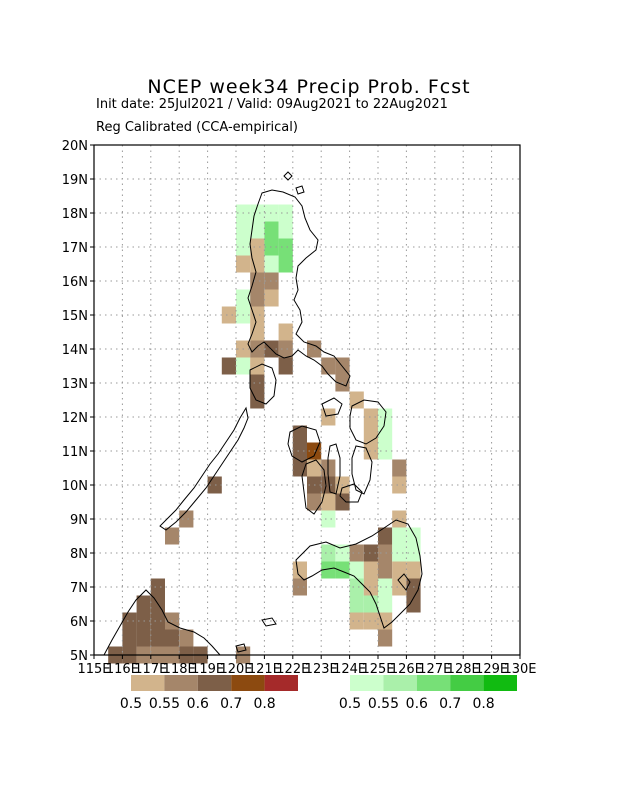 Image resolution: width=618 pixels, height=800 pixels. What do you see at coordinates (204, 468) in the screenshot?
I see `coastline-palawan` at bounding box center [204, 468].